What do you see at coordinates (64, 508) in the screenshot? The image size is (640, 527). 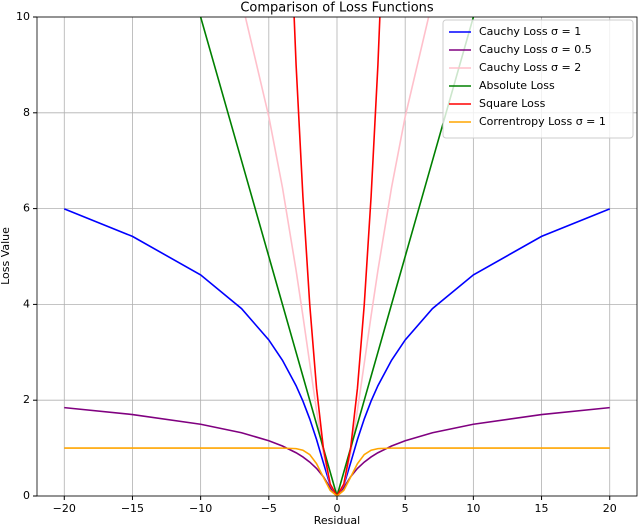 I see `x-tick-label: −20` at bounding box center [64, 508].